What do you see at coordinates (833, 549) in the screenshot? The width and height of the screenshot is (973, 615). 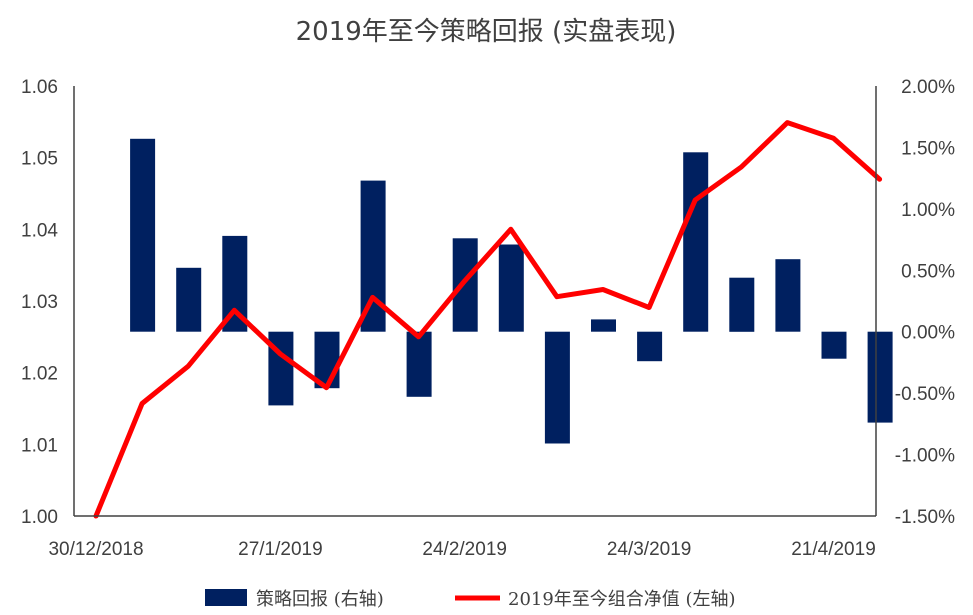 I see `x-tick-label: 21/4/2019` at bounding box center [833, 549].